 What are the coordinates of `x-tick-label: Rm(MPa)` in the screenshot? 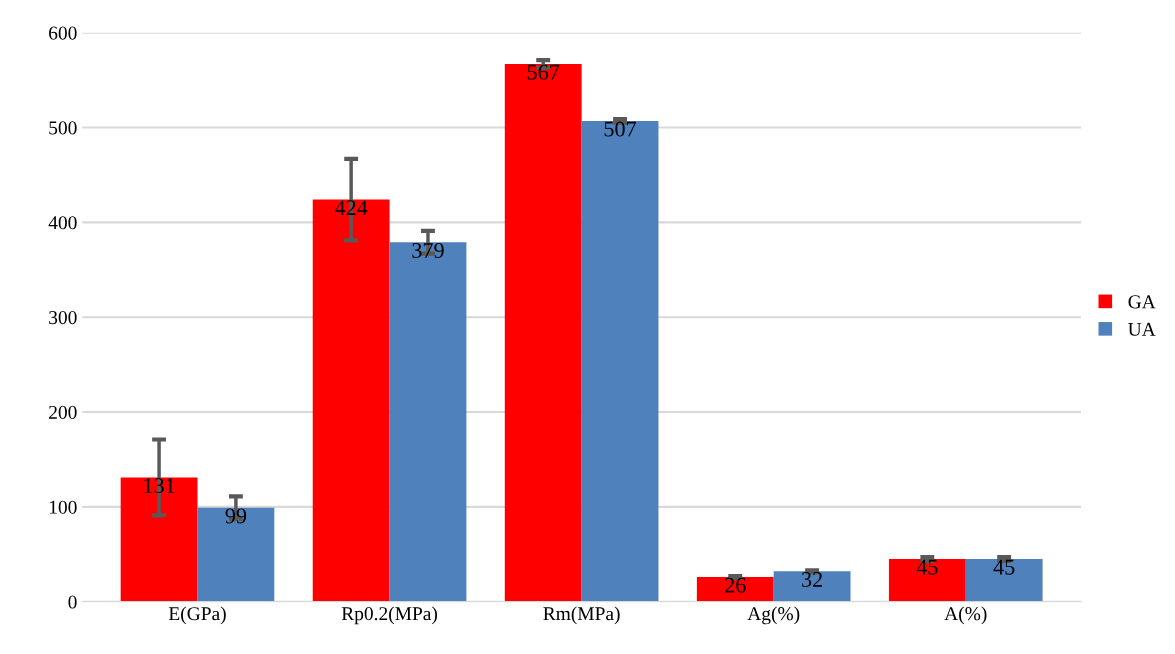 It's located at (581, 615).